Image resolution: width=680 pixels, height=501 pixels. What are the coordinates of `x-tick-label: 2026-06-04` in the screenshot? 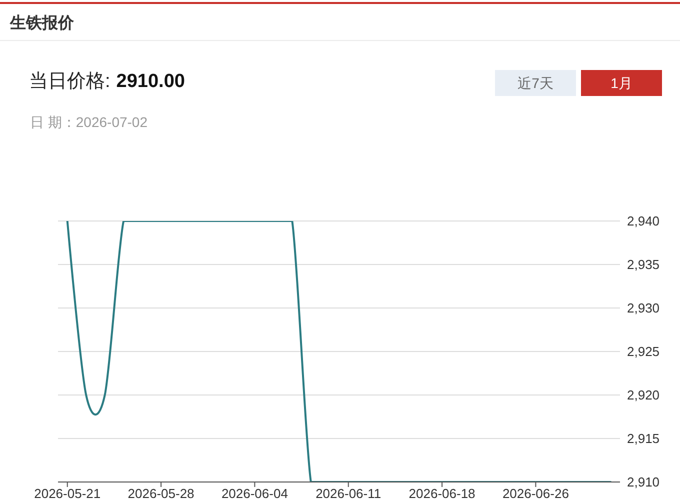 It's located at (254, 493).